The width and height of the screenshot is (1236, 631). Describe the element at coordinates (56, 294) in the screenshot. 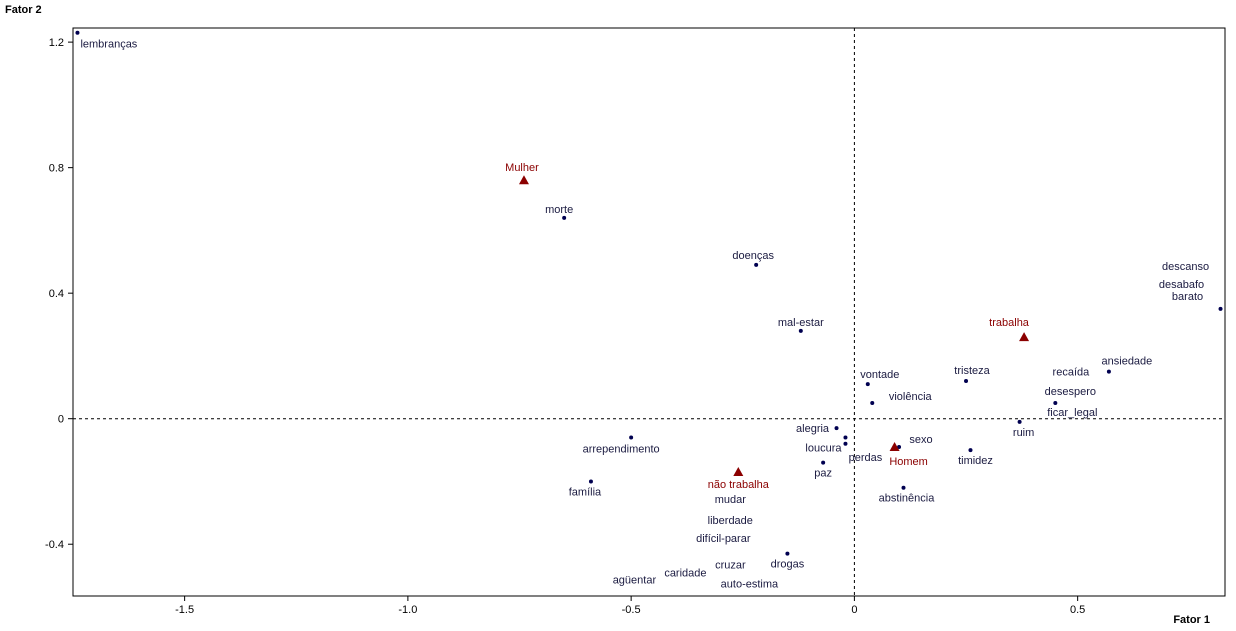

I see `y-tick-label: 0.4` at that location.